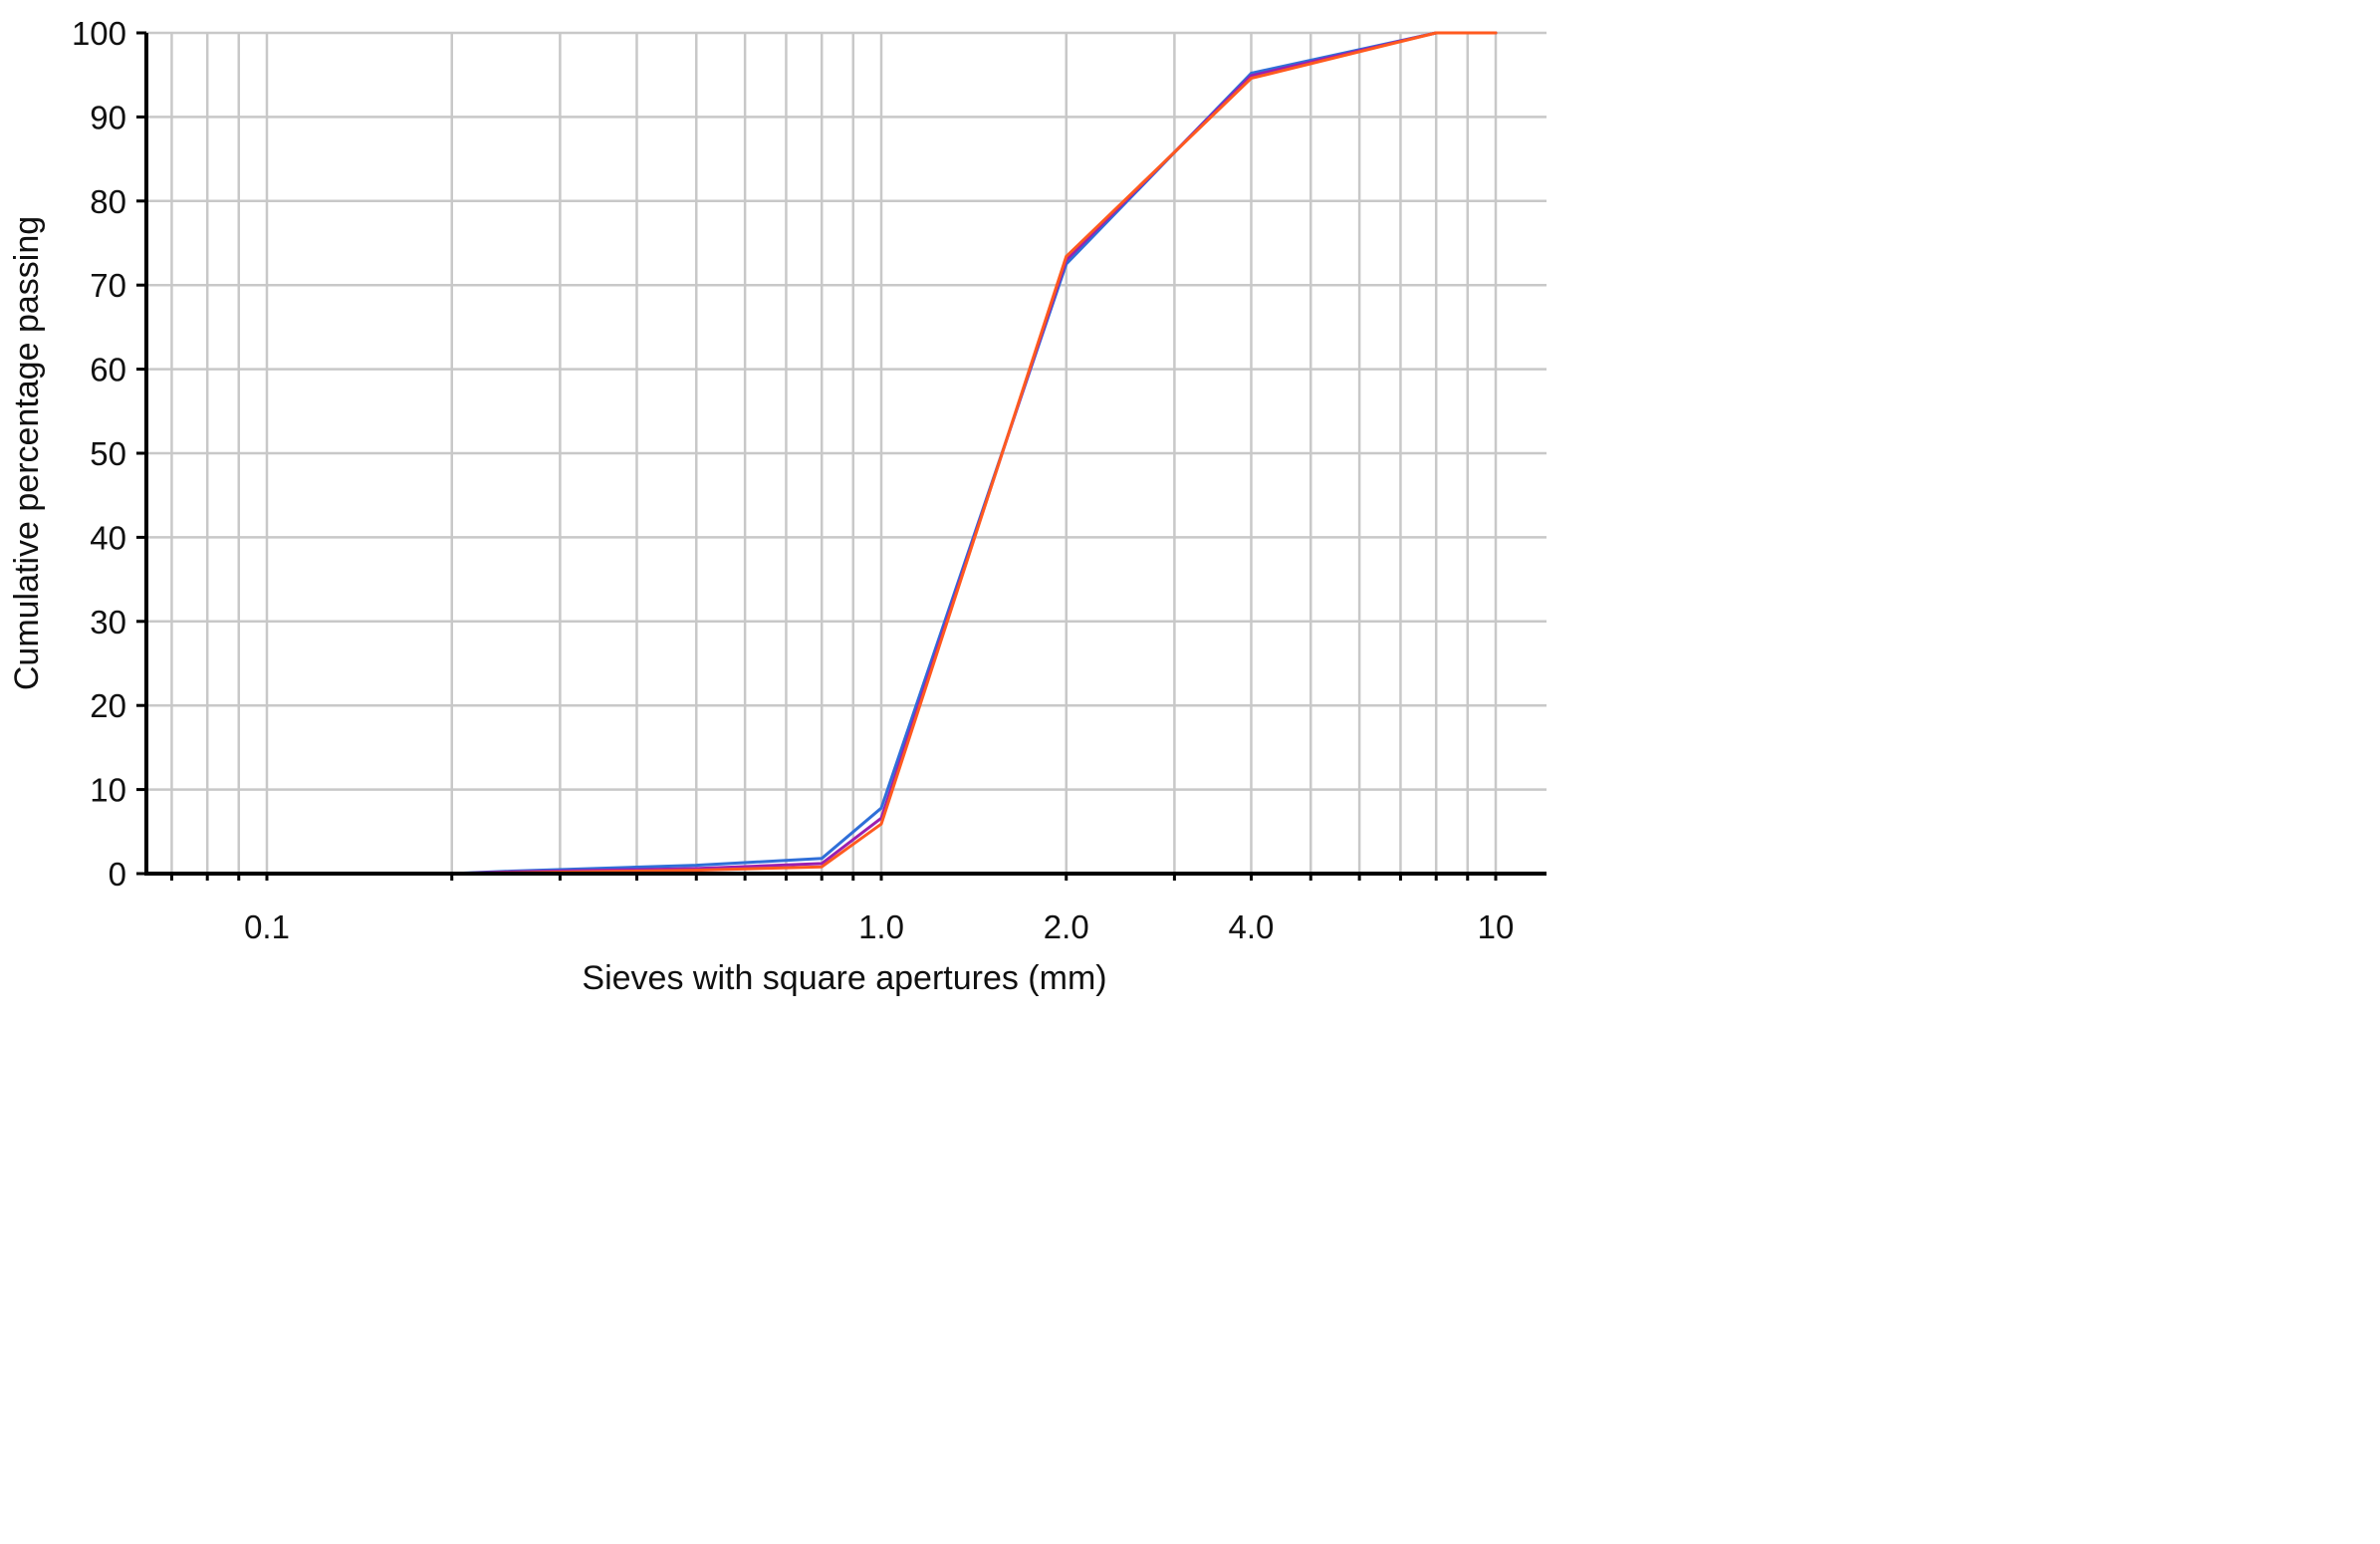 The image size is (2380, 1544). Describe the element at coordinates (99, 33) in the screenshot. I see `y-tick-label: 100` at that location.